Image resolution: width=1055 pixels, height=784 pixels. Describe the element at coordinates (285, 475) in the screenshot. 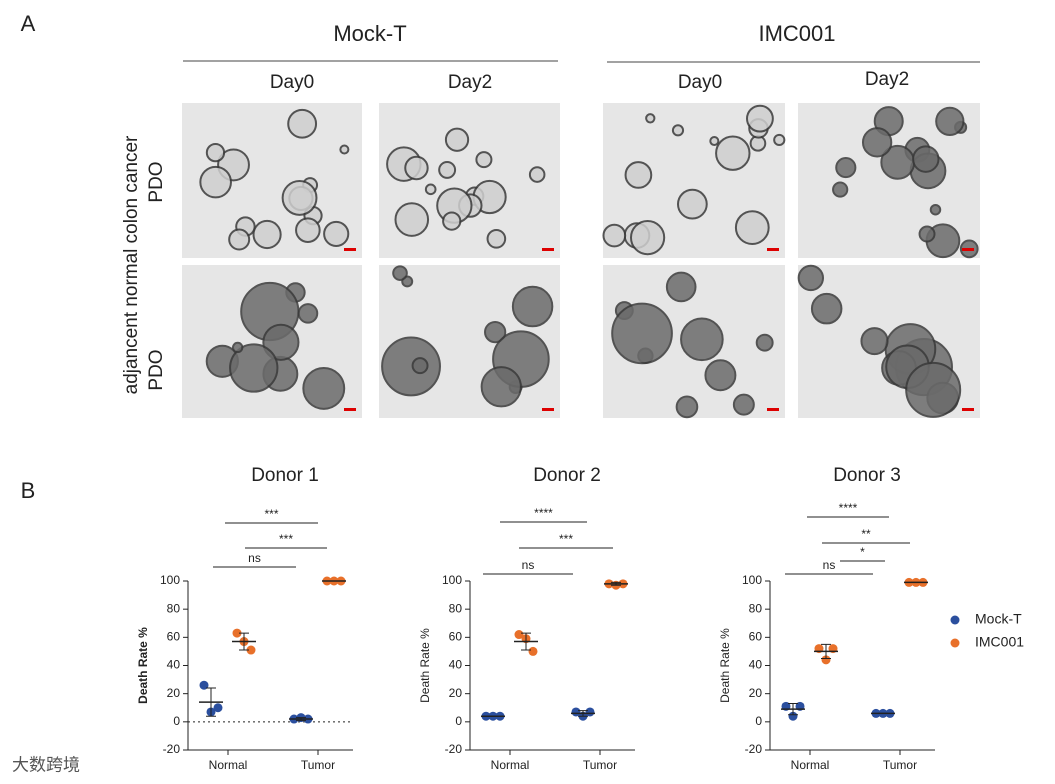

I see `chart-title: Donor 1` at that location.